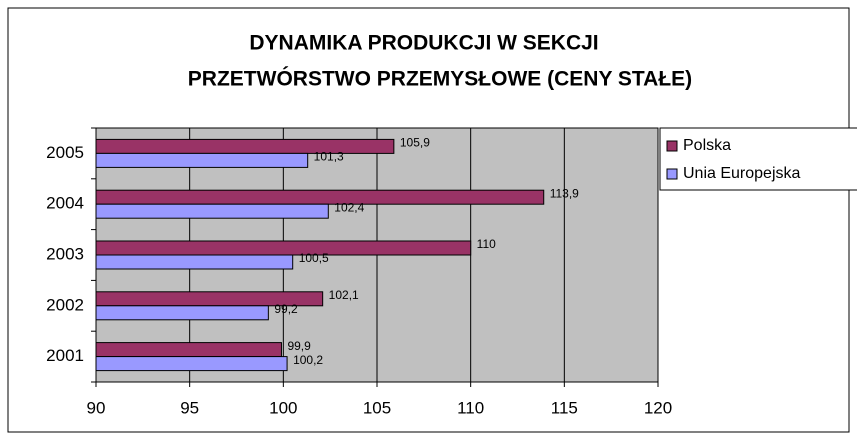 The height and width of the screenshot is (440, 857). What do you see at coordinates (283, 407) in the screenshot?
I see `x-tick-label: 100` at bounding box center [283, 407].